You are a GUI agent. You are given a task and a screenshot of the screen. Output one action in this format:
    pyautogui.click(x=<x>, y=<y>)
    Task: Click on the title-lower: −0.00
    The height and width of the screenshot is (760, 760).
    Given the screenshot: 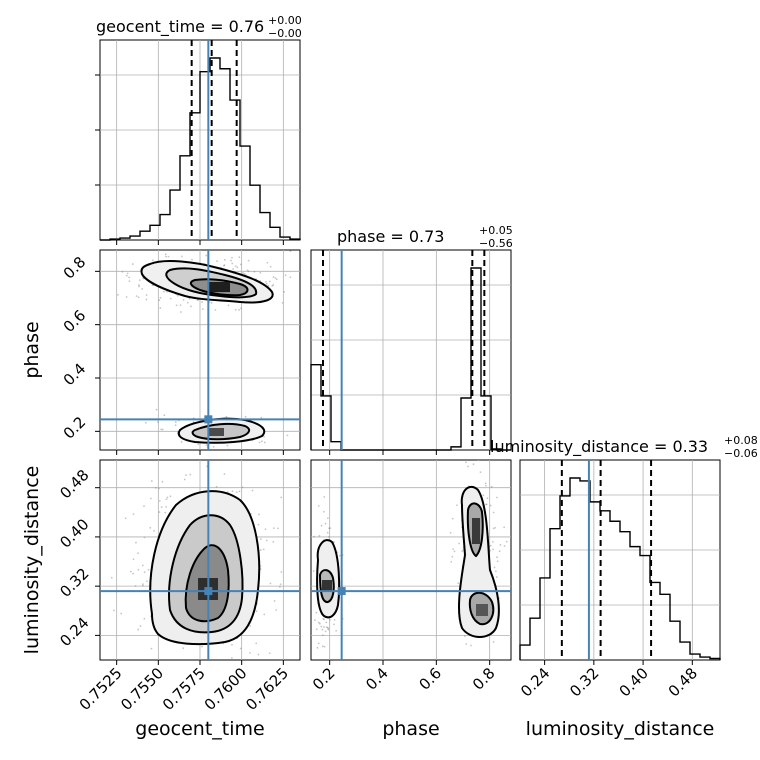 What is the action you would take?
    pyautogui.click(x=285, y=33)
    